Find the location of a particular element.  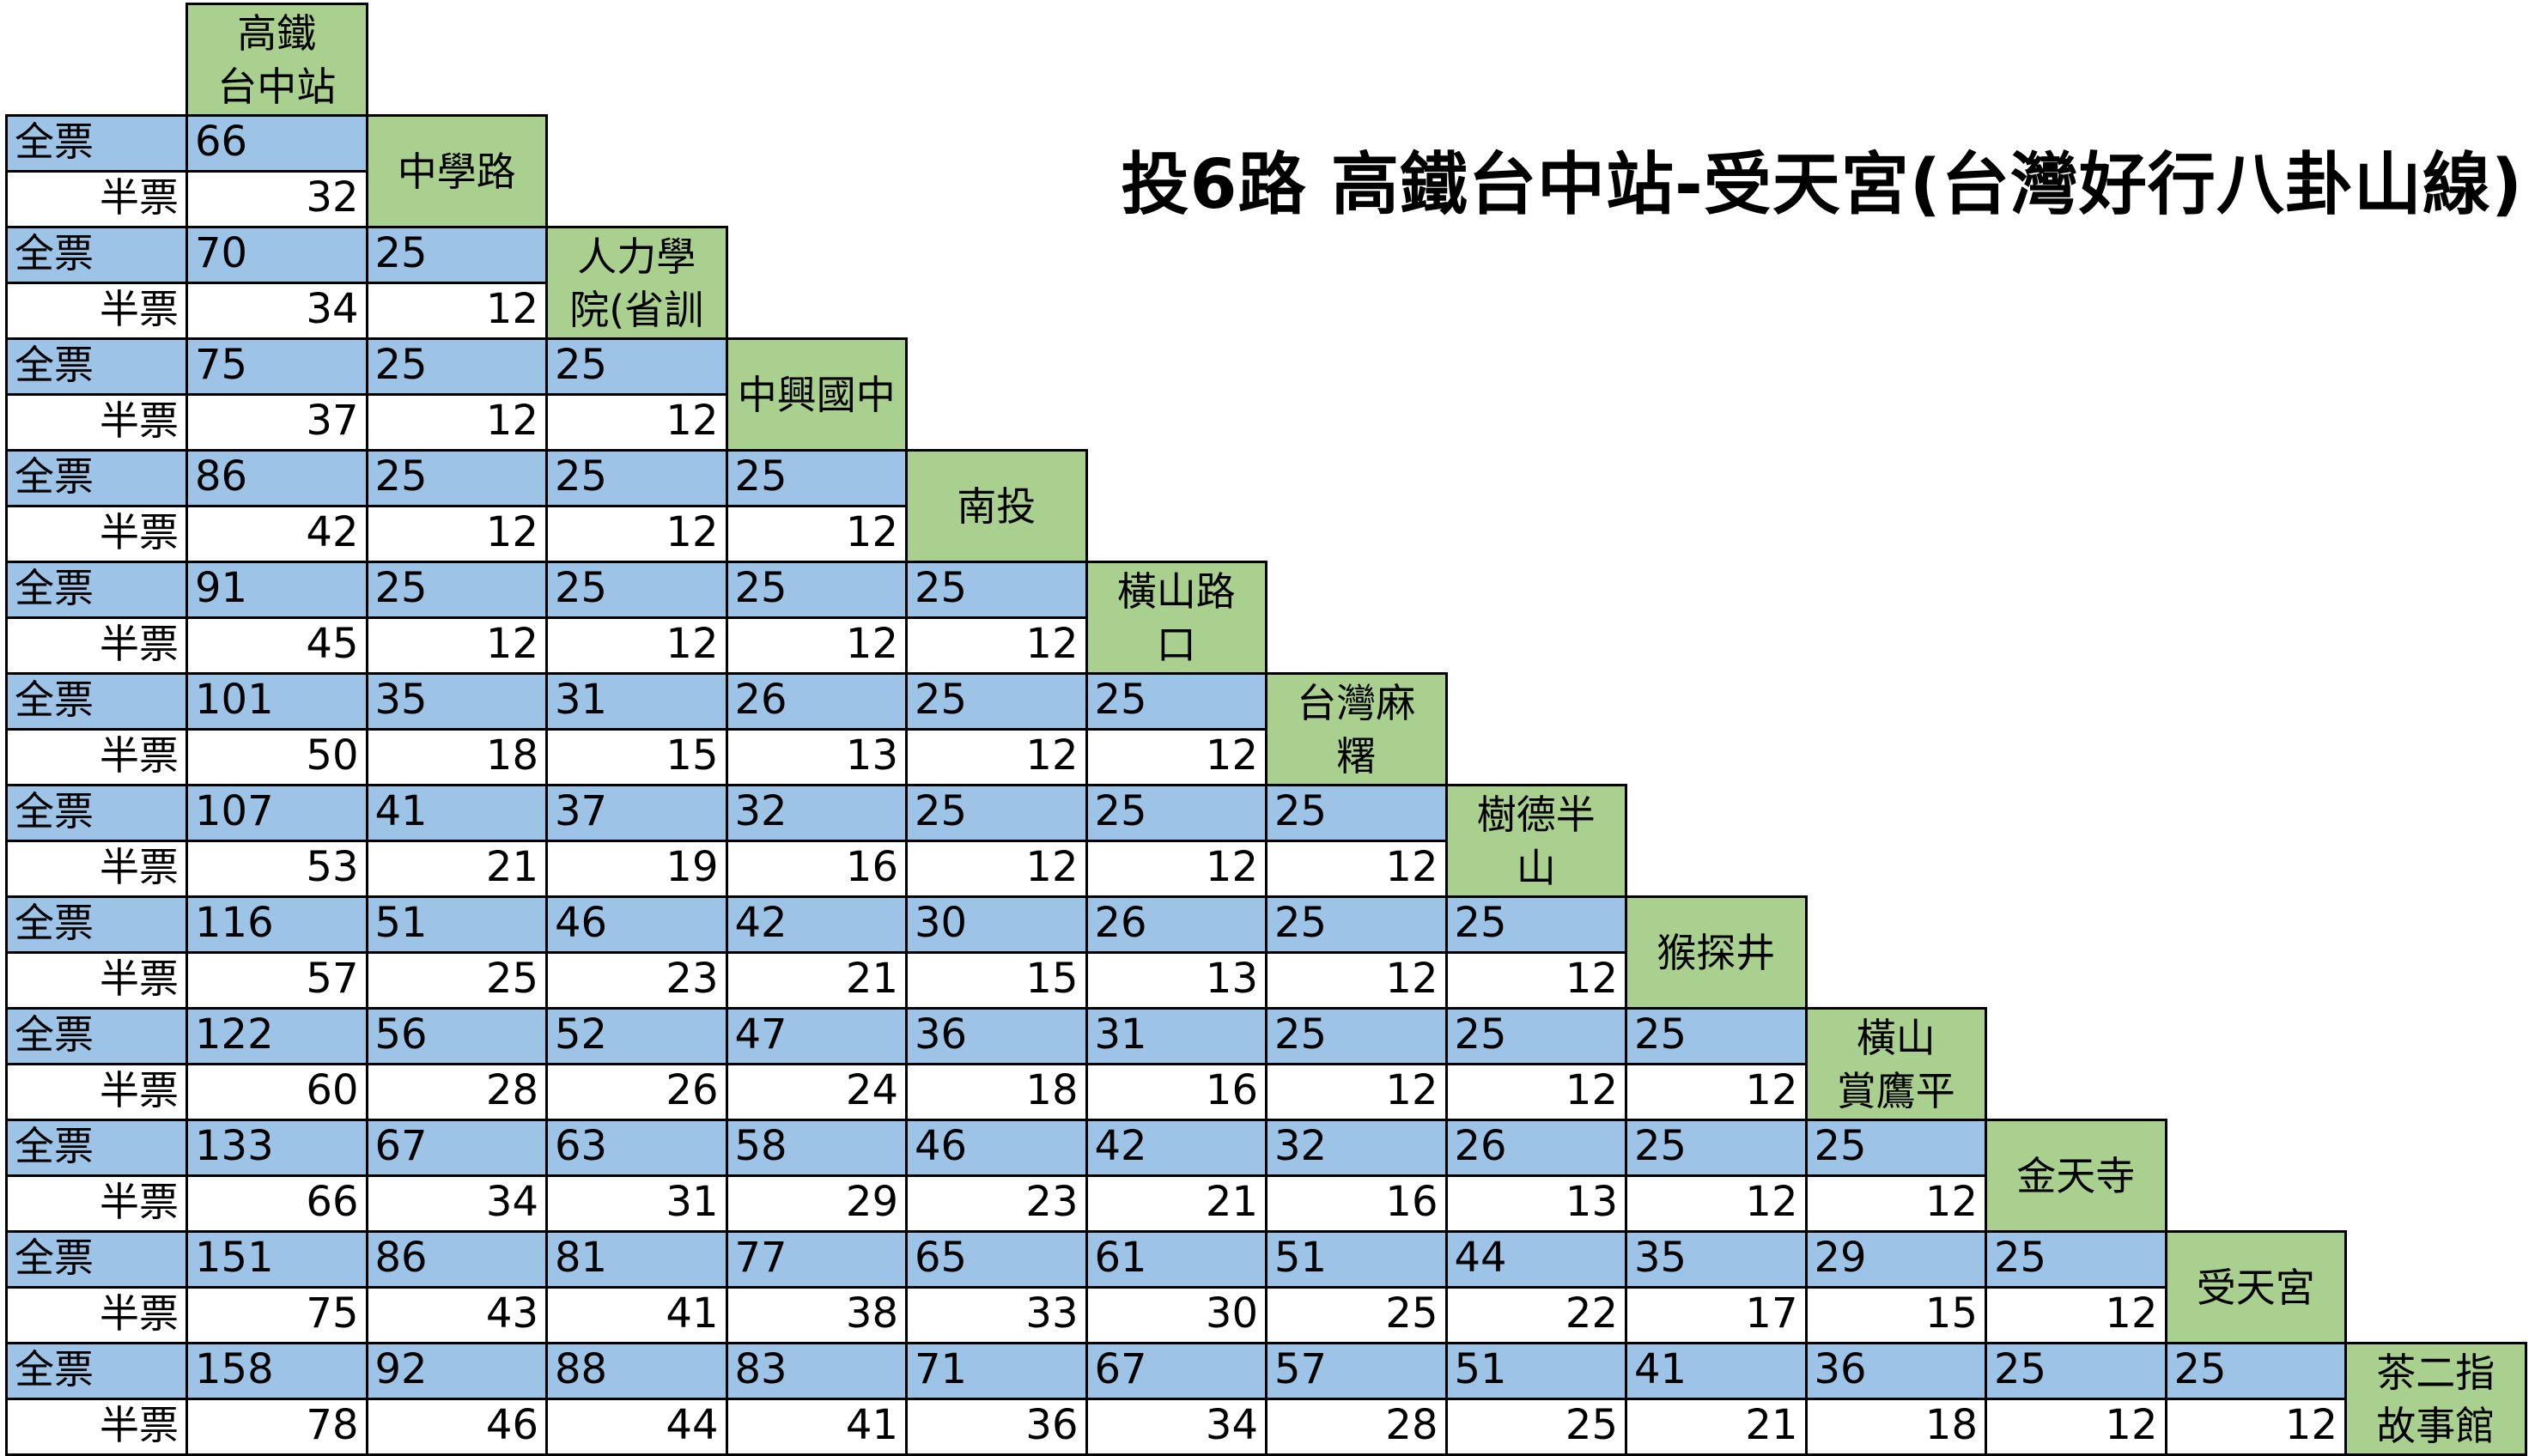

full-fare-cell: 57 is located at coordinates (1356, 1371).